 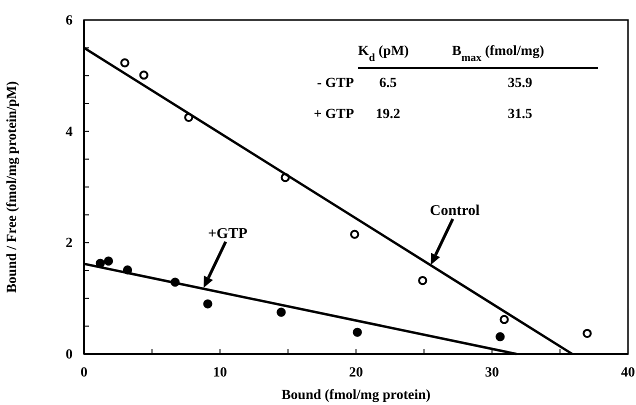 I want to click on annotation: 6.5, so click(x=388, y=83).